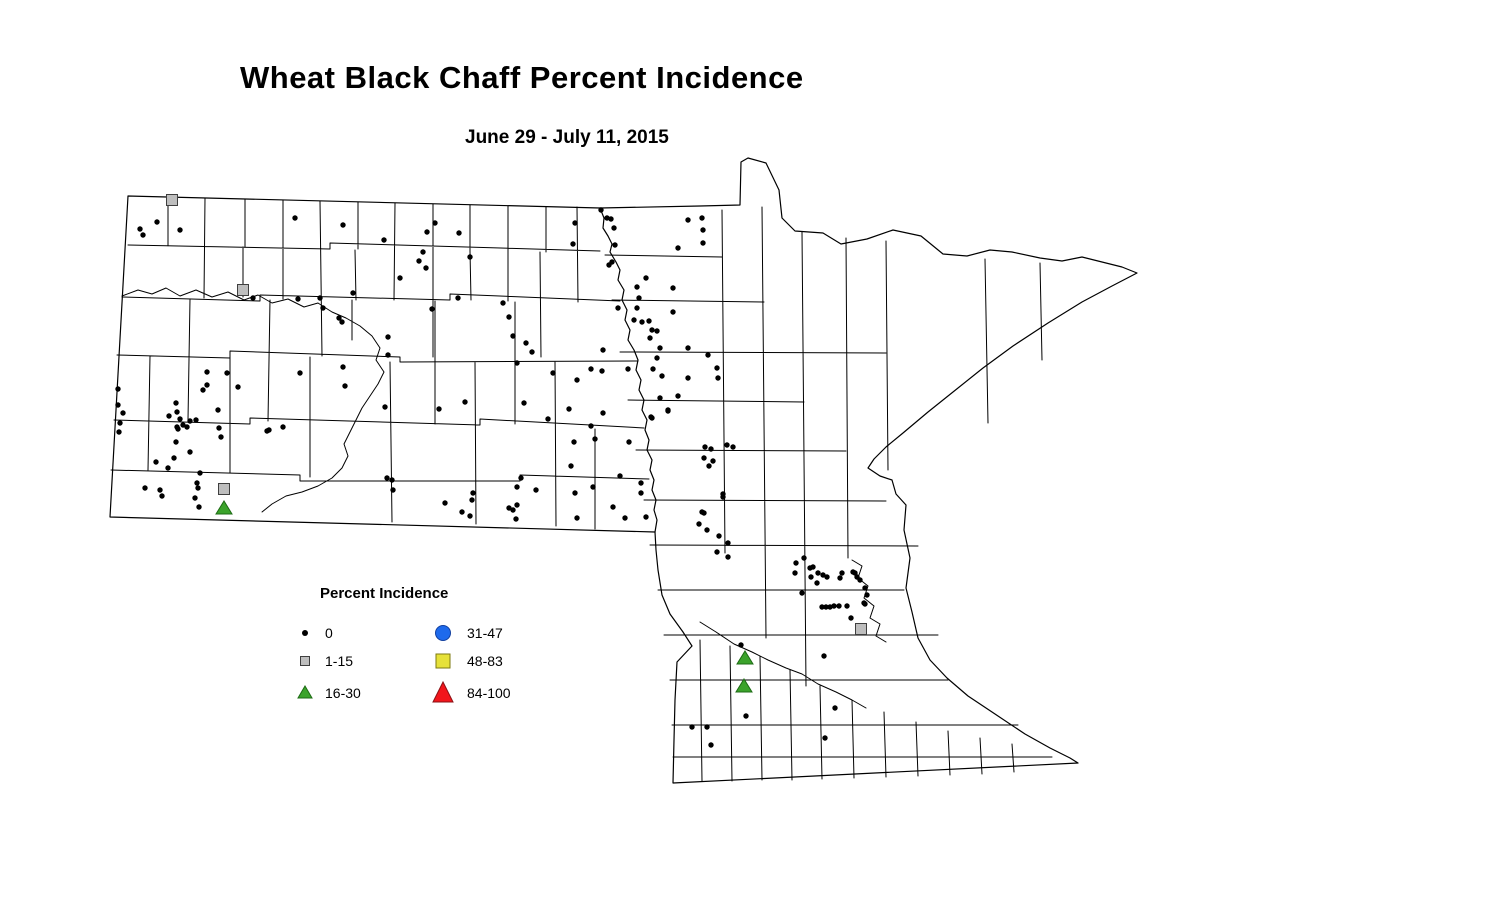 The width and height of the screenshot is (1503, 900). I want to click on legend-label-1-15: 1-15, so click(339, 661).